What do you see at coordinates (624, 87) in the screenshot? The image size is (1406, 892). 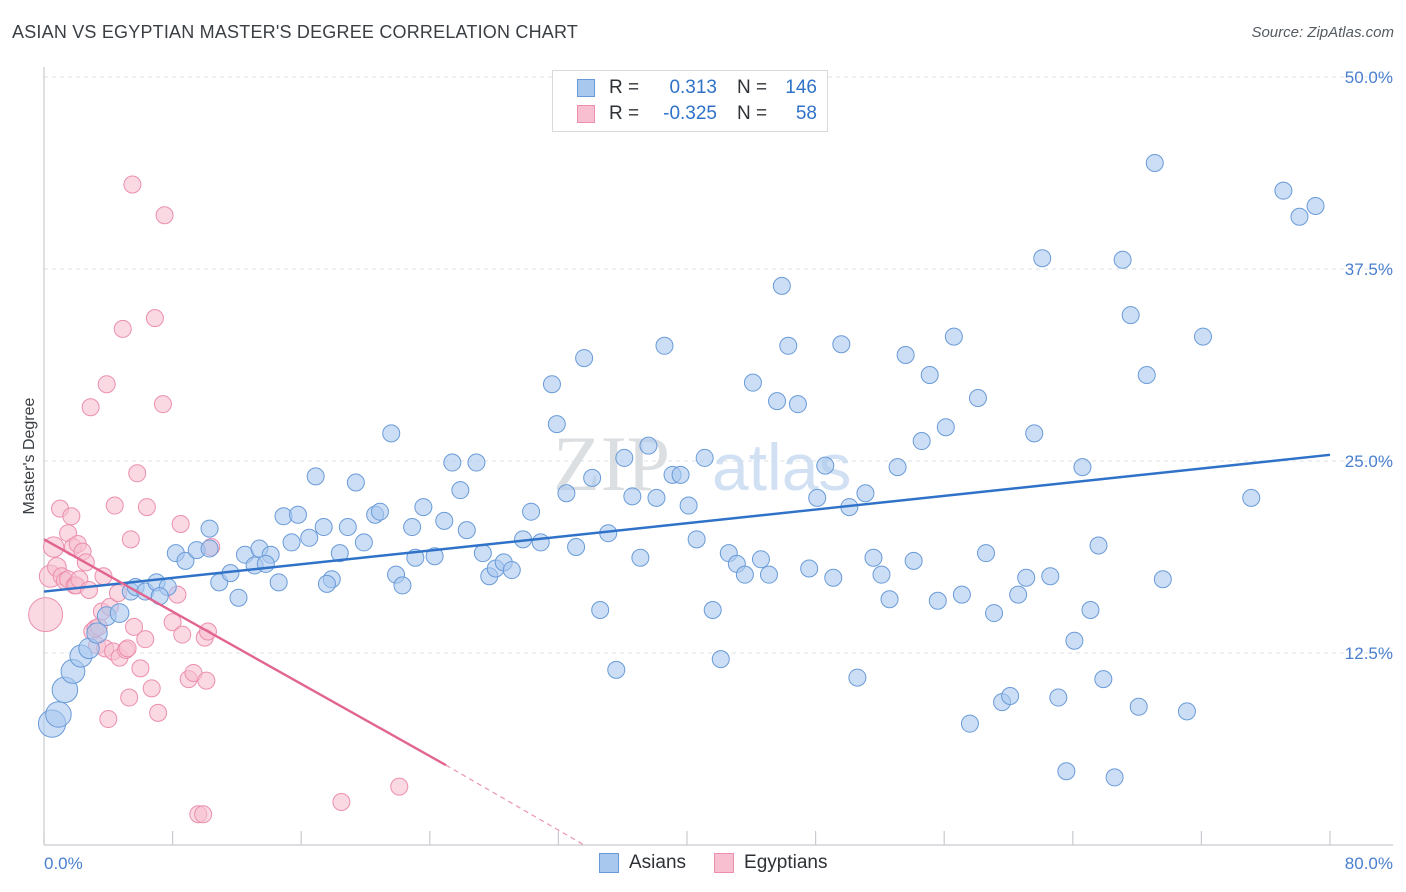 I see `legend-r-label: R =` at bounding box center [624, 87].